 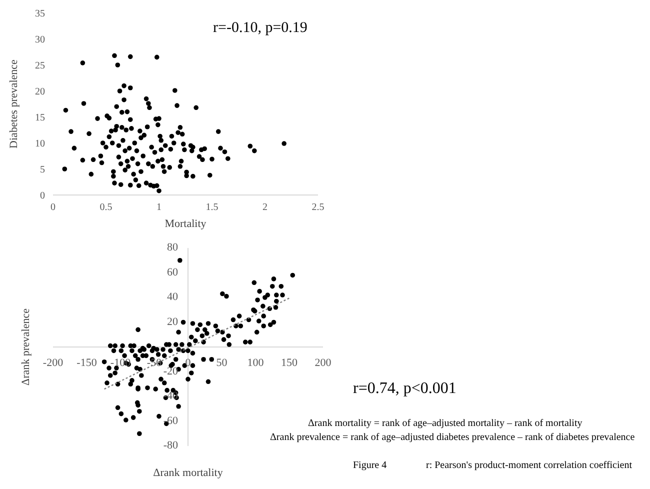 I want to click on x-tick-label: 2.5, so click(x=318, y=208).